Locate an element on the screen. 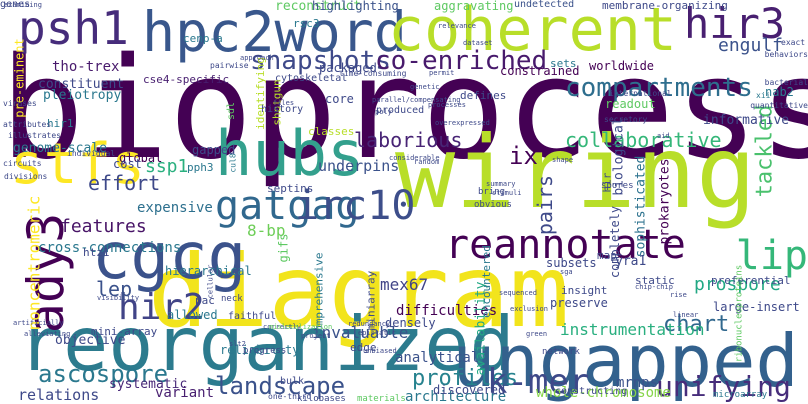 The height and width of the screenshot is (404, 808). word-cytoskeletal: cytoskeletal is located at coordinates (311, 78).